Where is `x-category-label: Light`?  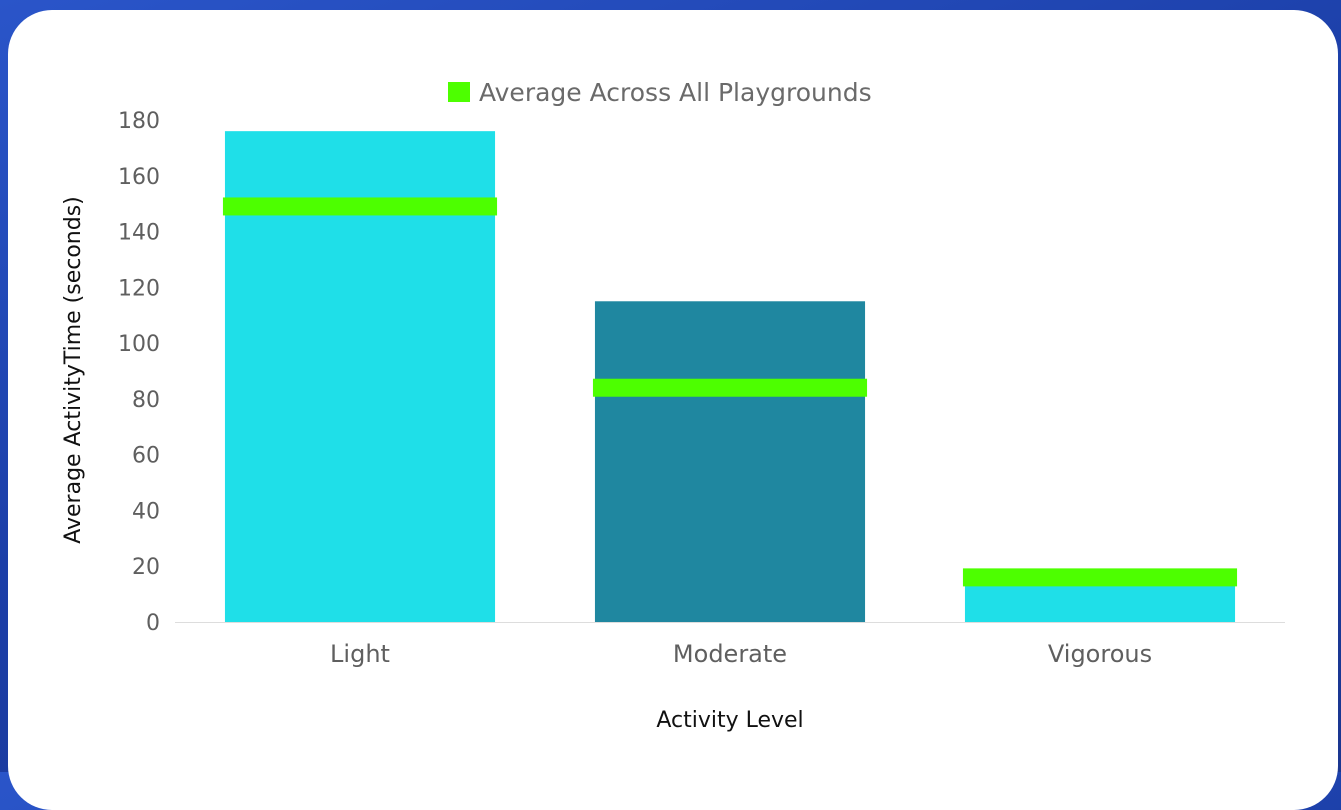 x-category-label: Light is located at coordinates (360, 654).